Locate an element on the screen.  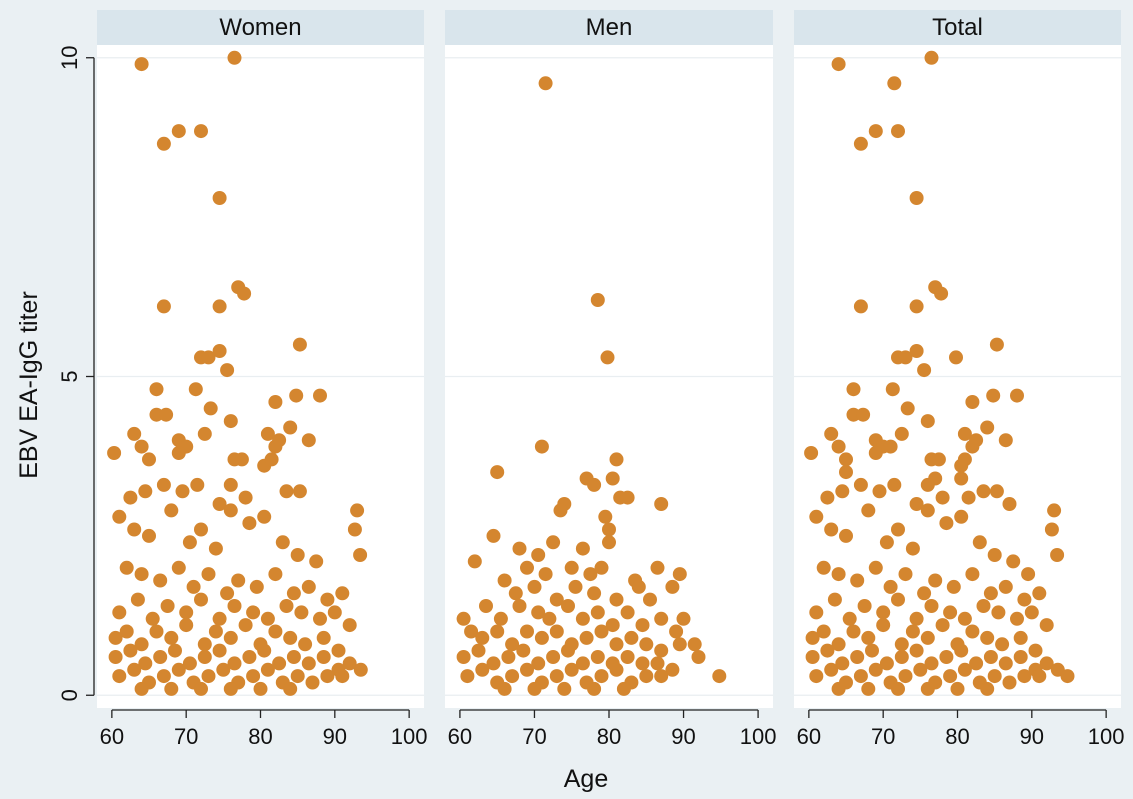
panel-title: Total is located at coordinates (957, 27).